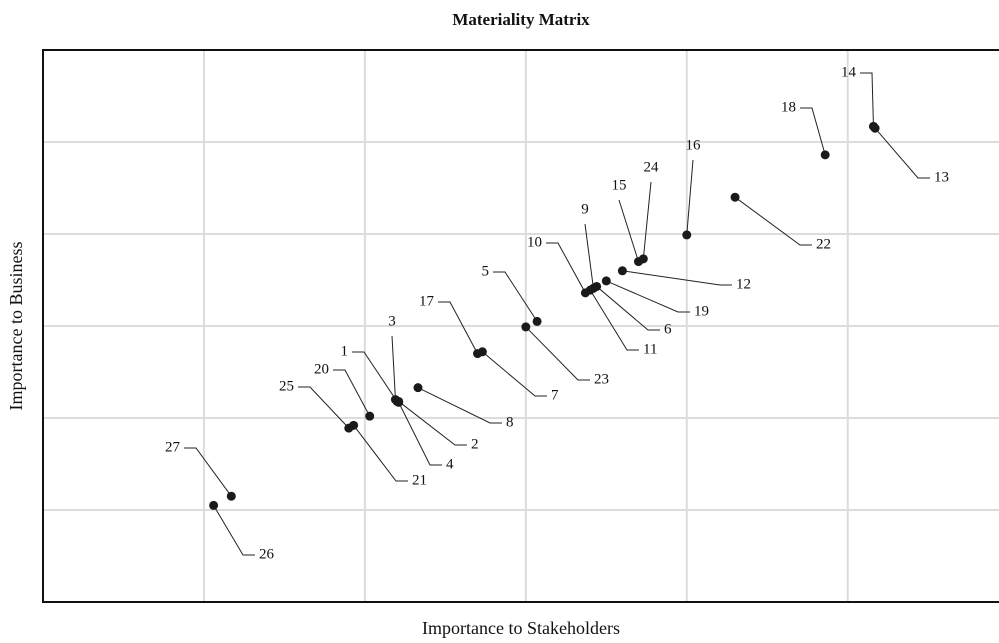  Describe the element at coordinates (601, 379) in the screenshot. I see `point-label: 23` at that location.